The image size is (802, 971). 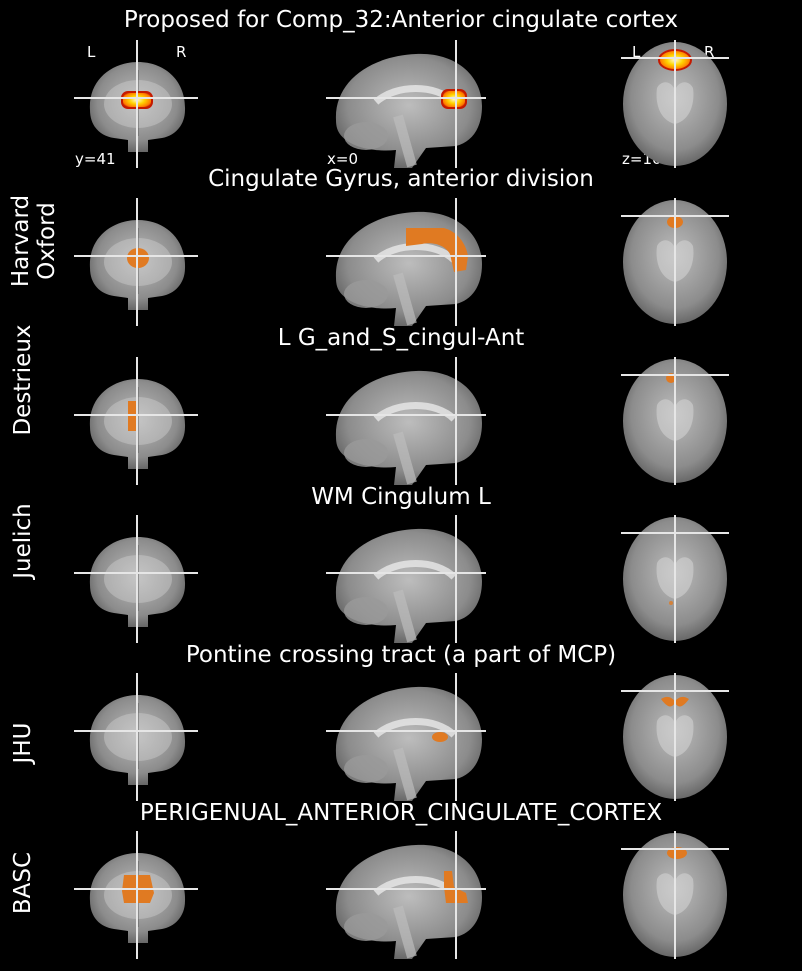 I want to click on orientation-right-axial: R, so click(x=709, y=52).